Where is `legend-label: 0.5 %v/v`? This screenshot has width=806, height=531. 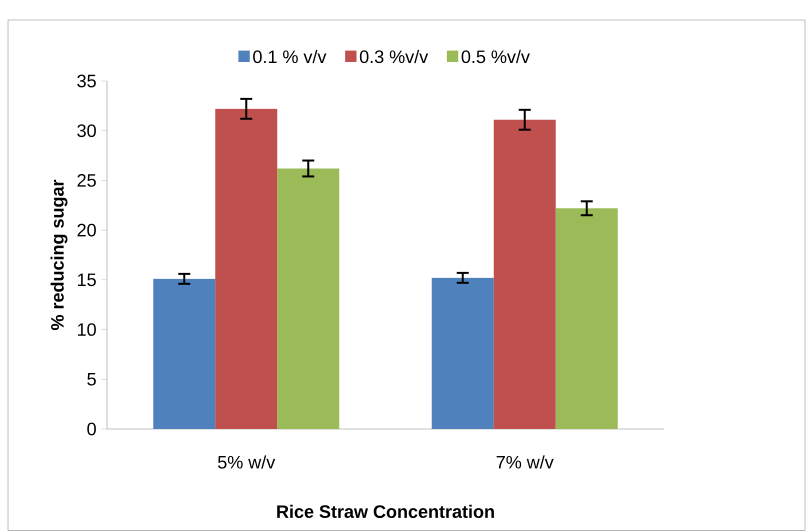
legend-label: 0.5 %v/v is located at coordinates (496, 57).